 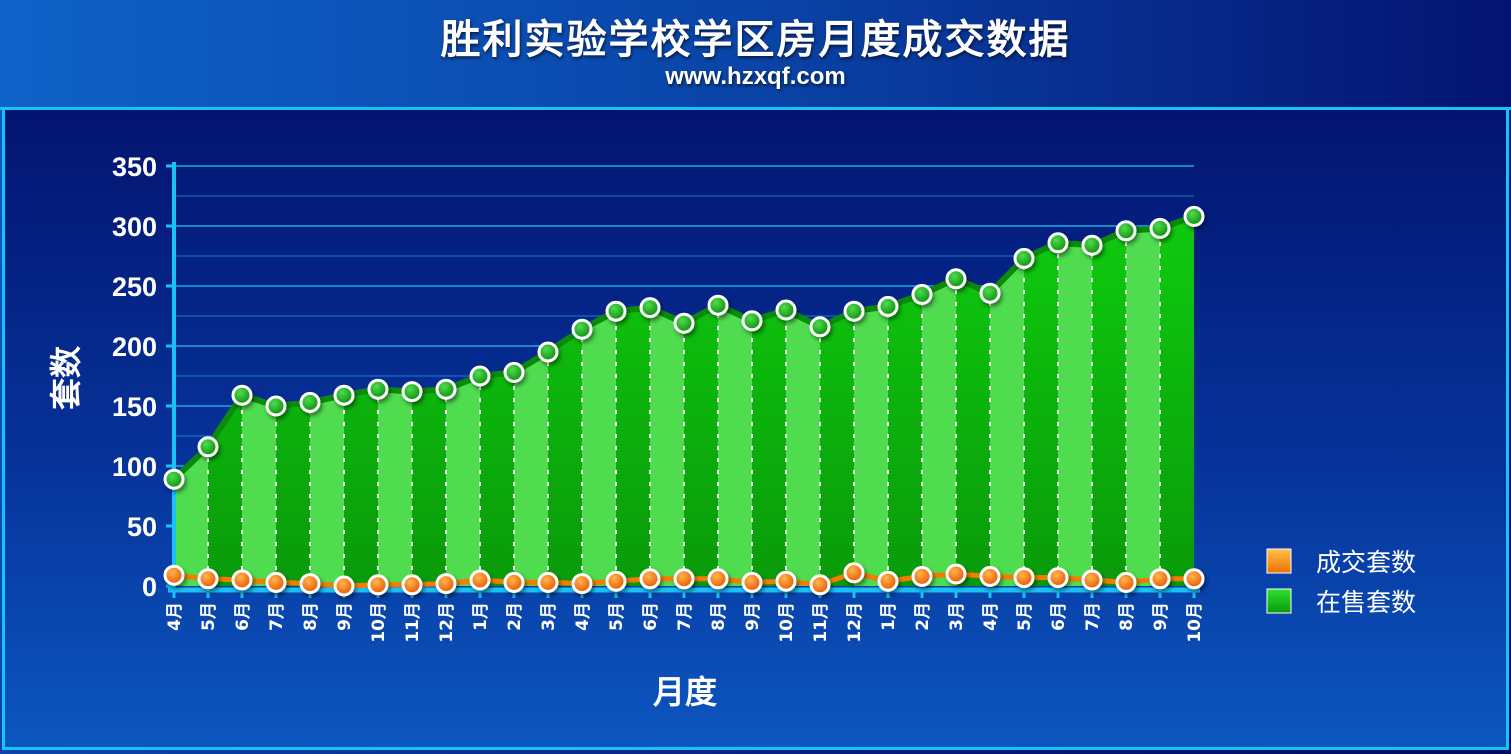 I want to click on y-tick-label: 100, so click(x=134, y=467).